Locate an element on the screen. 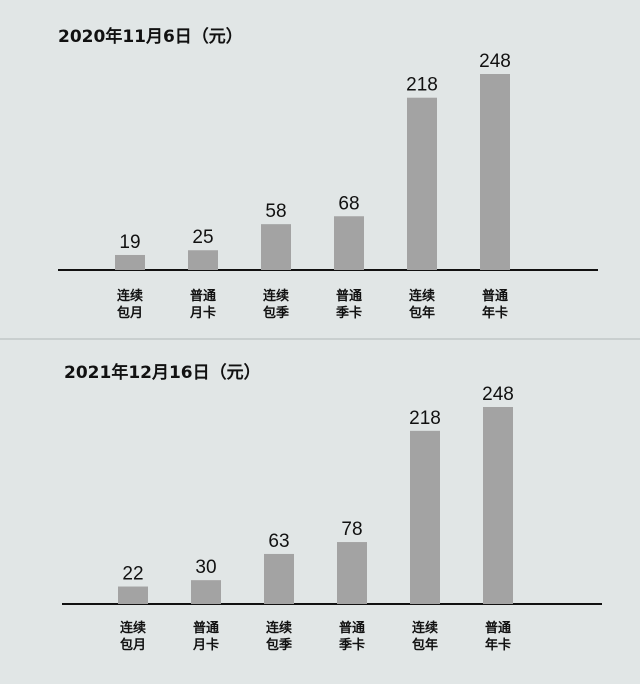 The height and width of the screenshot is (684, 640). data-label: 78 is located at coordinates (351, 529).